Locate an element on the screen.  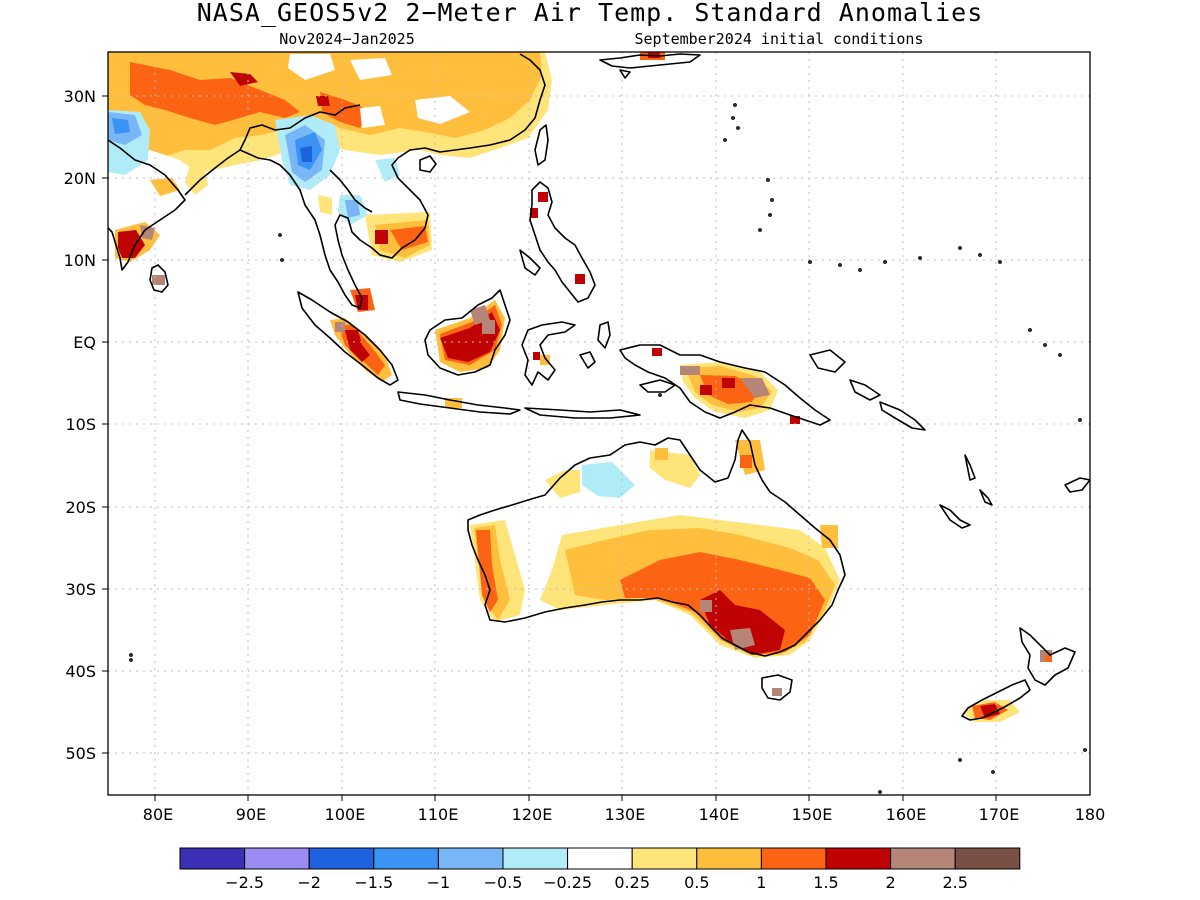
colorbar-tick-label: −1.5 is located at coordinates (373, 882).